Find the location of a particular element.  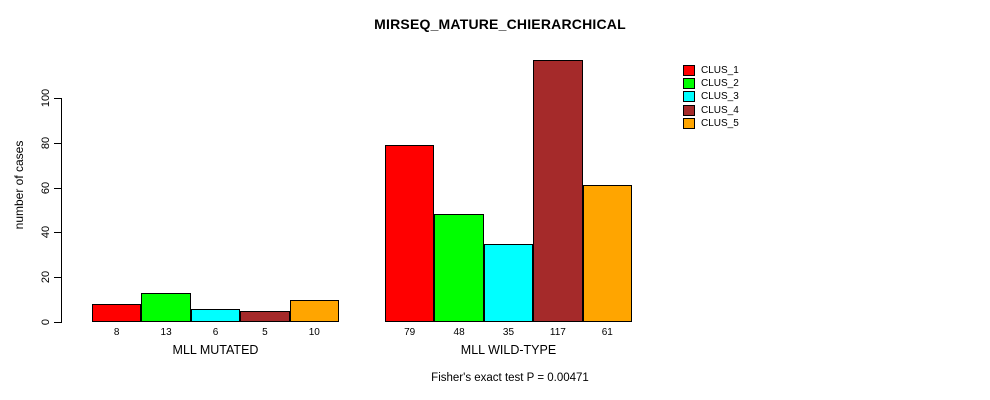

bar-value-label: 13 is located at coordinates (166, 332).